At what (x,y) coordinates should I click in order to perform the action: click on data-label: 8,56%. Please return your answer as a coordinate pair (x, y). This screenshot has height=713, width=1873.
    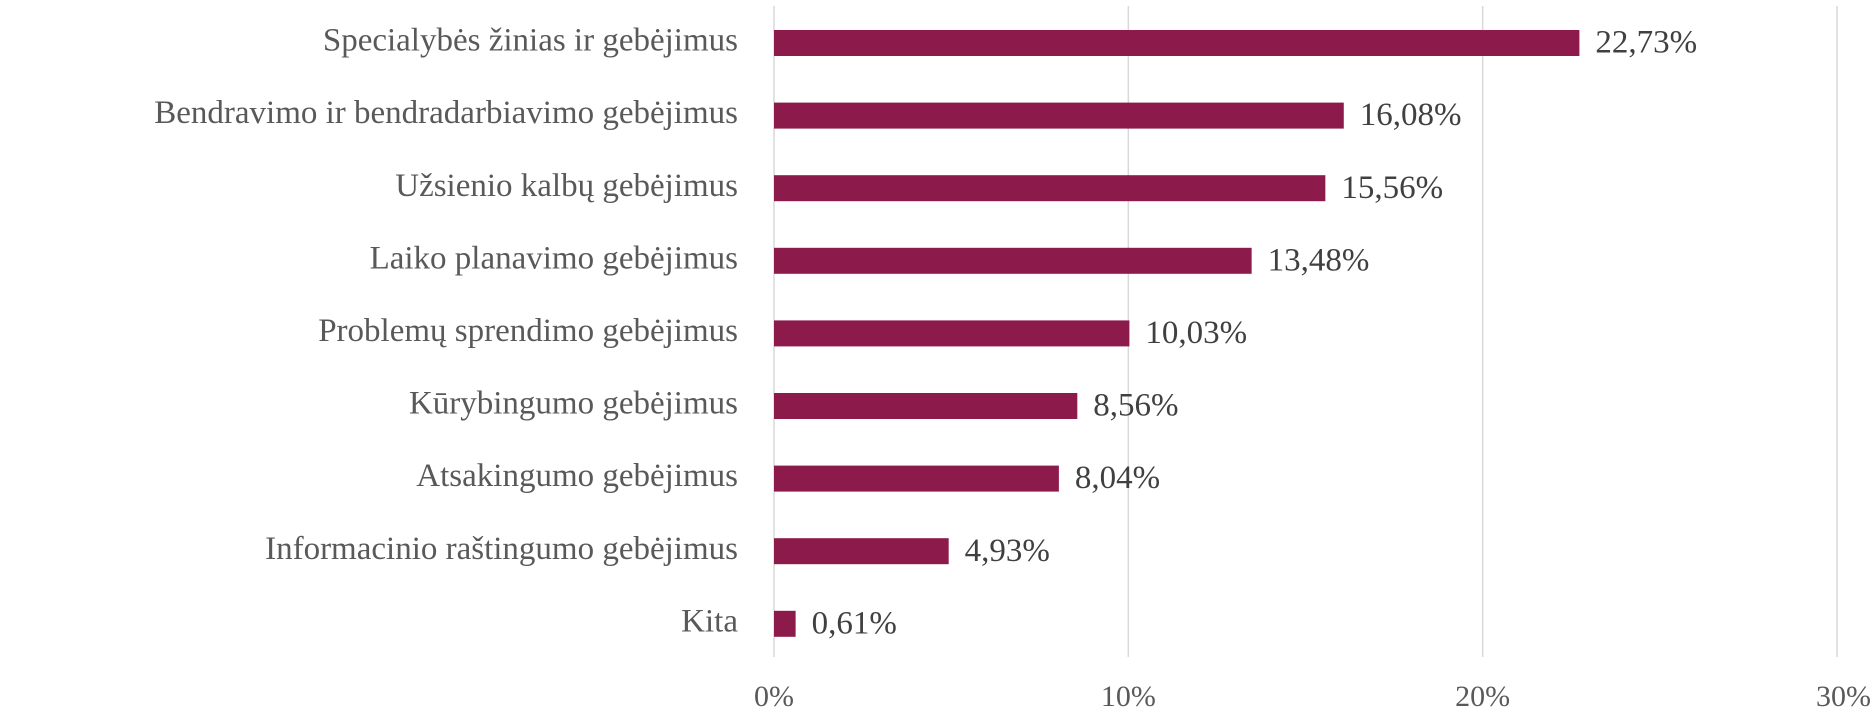
    Looking at the image, I should click on (1135, 406).